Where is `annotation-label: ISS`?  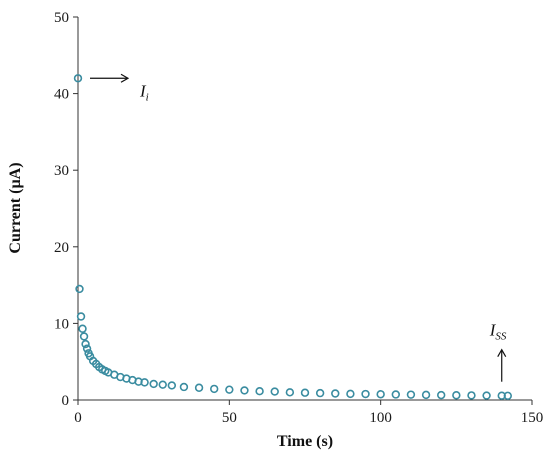 annotation-label: ISS is located at coordinates (498, 332).